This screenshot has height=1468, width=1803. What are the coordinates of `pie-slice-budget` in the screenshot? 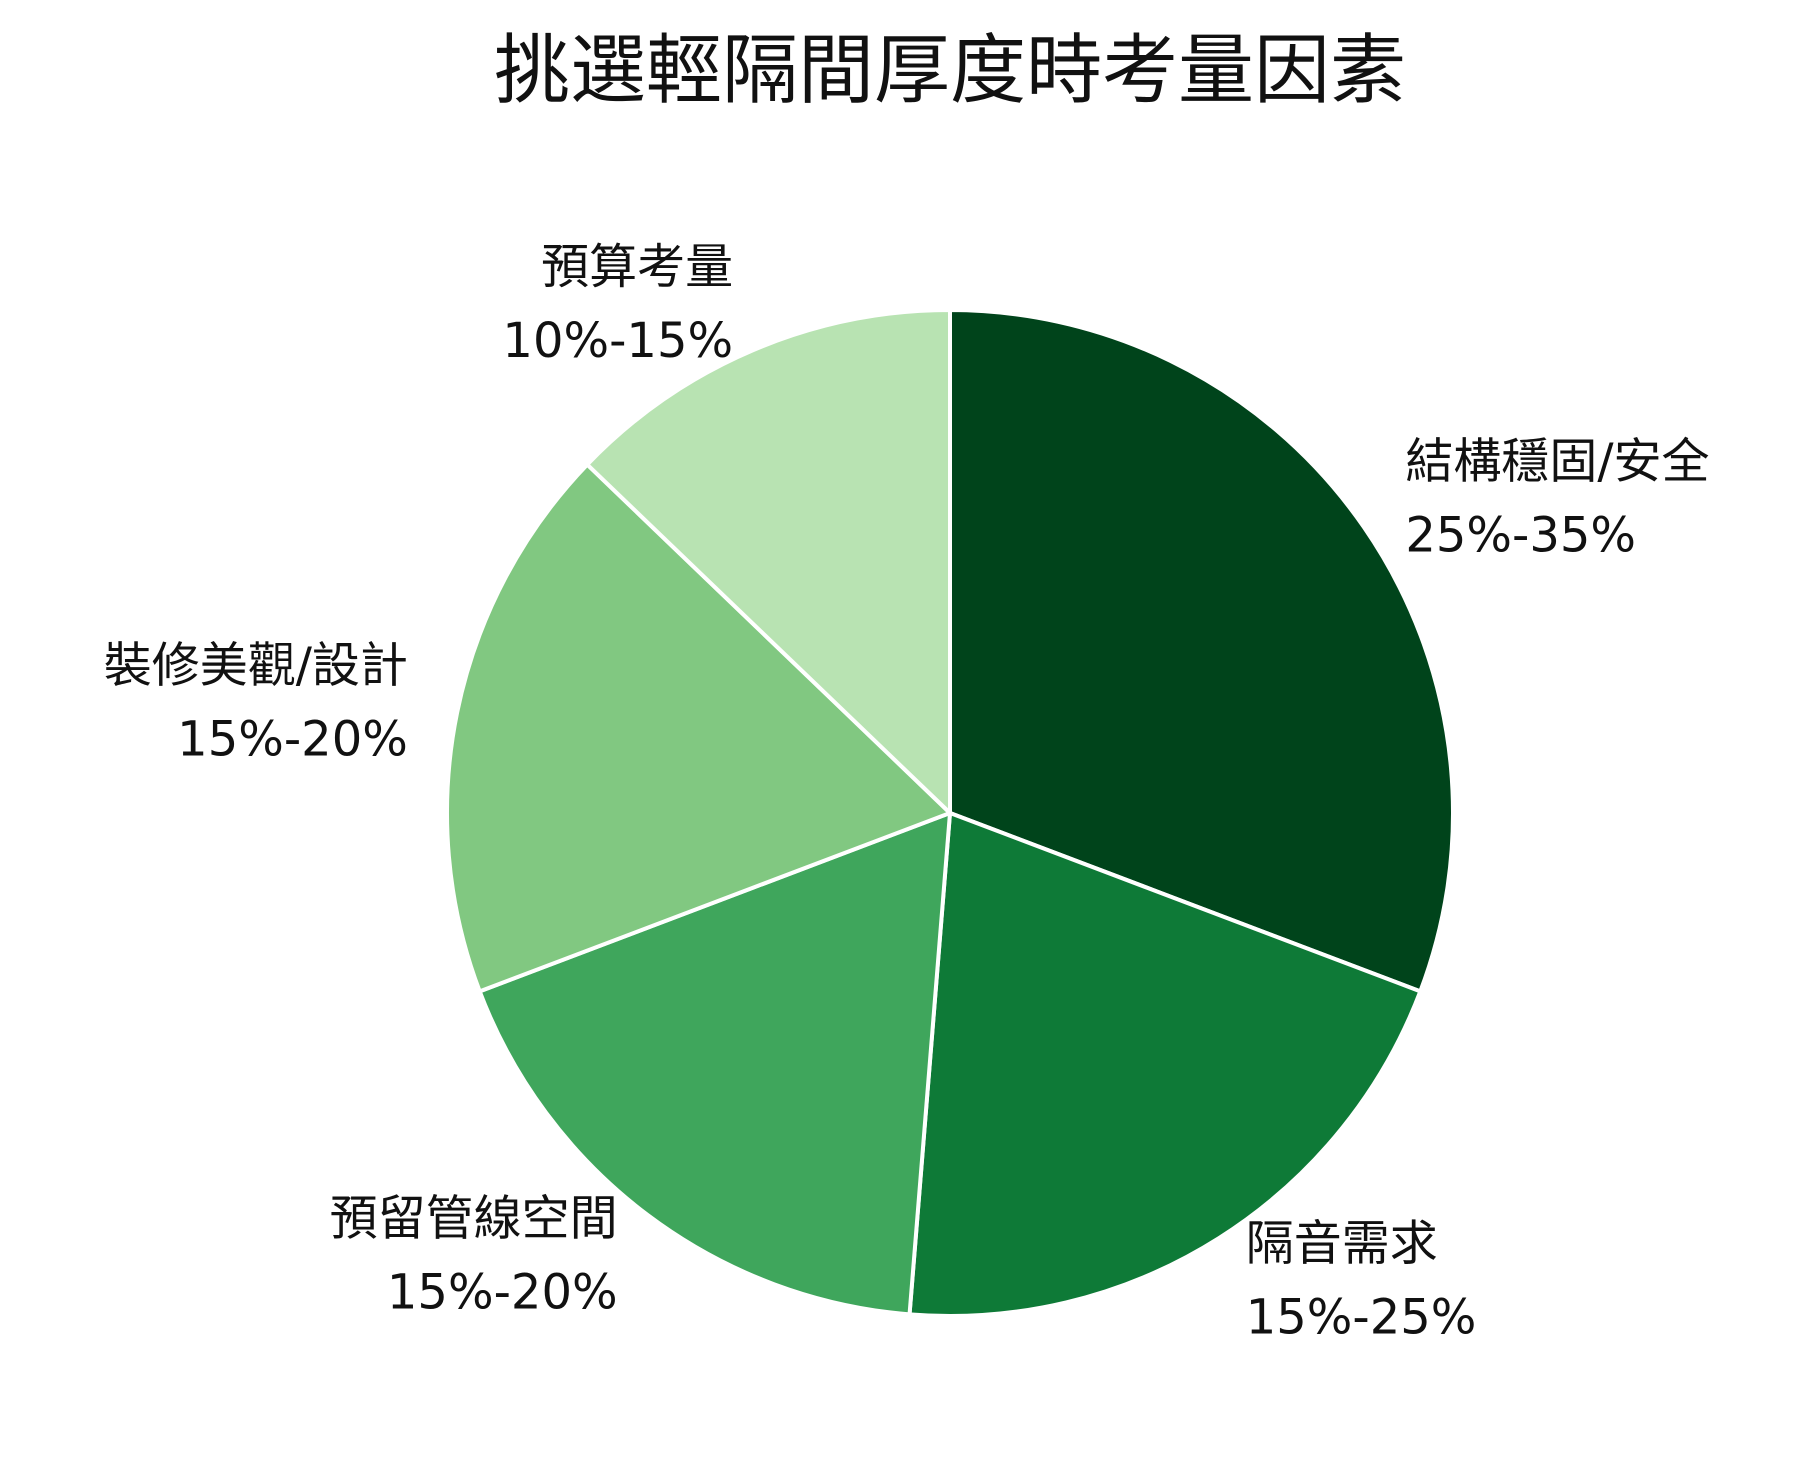 It's located at (768, 561).